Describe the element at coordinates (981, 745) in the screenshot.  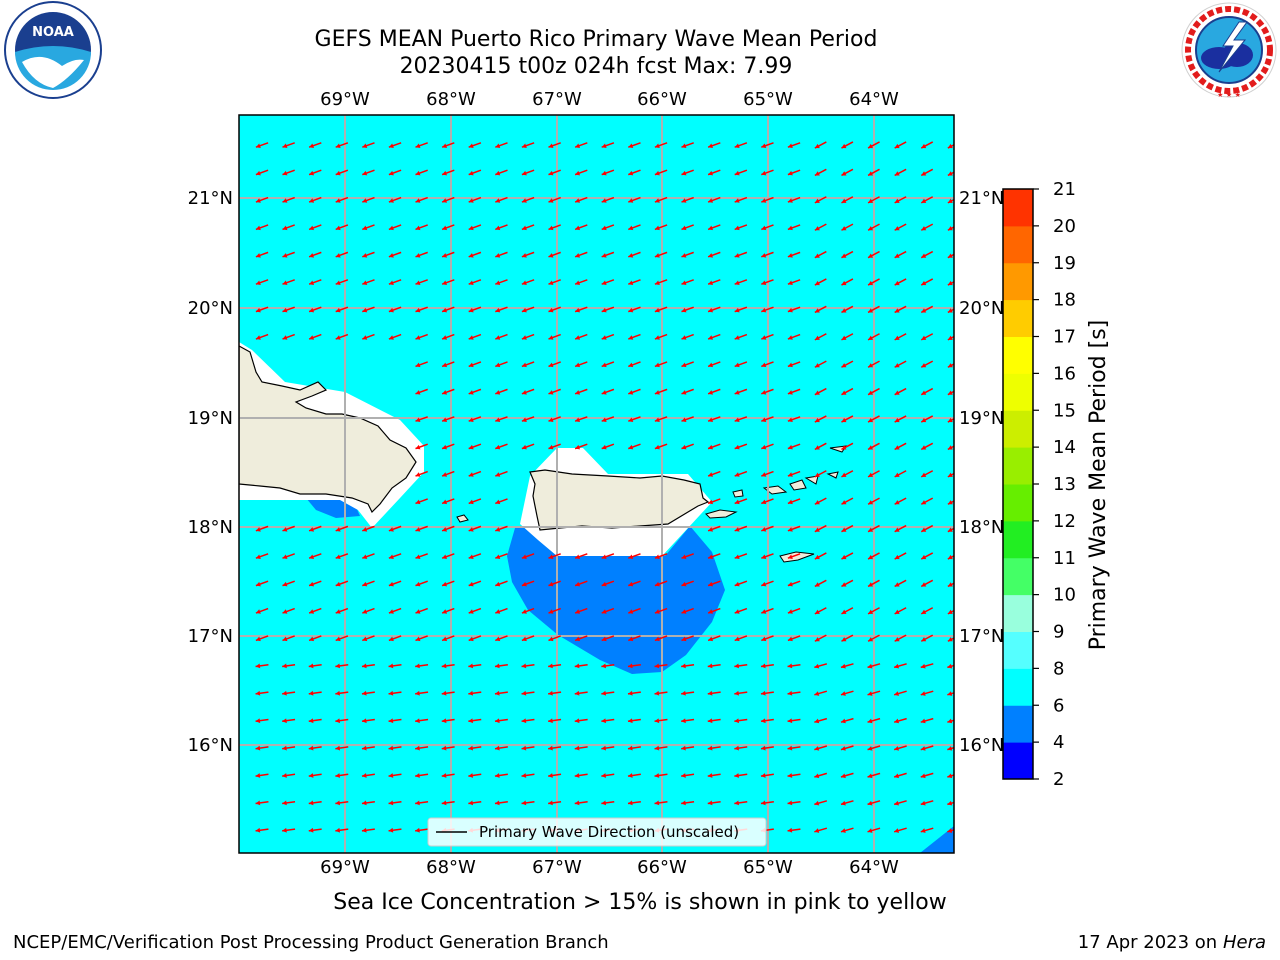
I see `lat-label-right: 16°N` at that location.